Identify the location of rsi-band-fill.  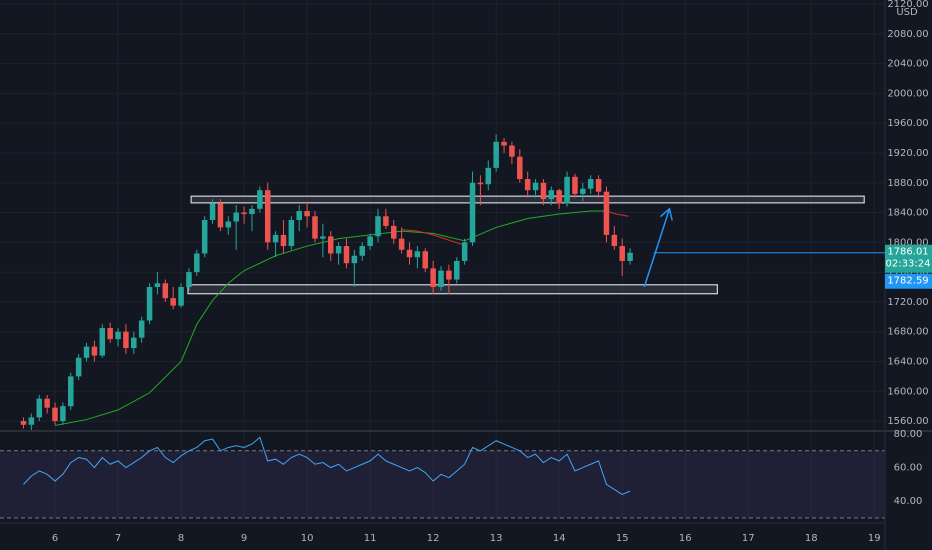
(442, 484).